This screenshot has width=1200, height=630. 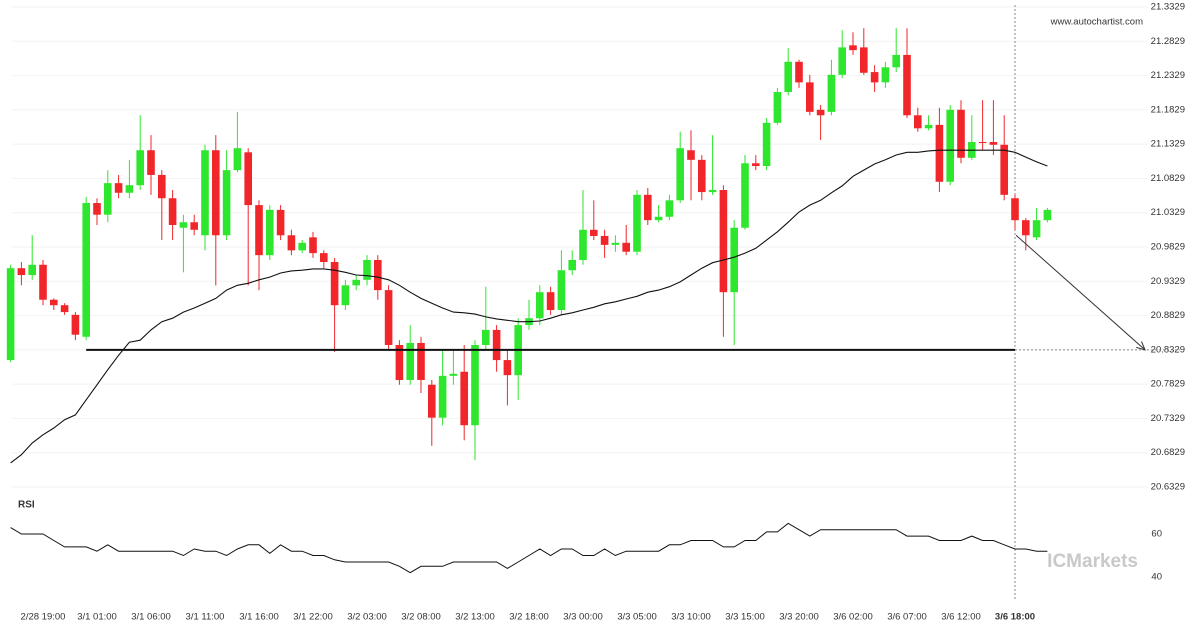 I want to click on x-tick-label: 3/6 12:00, so click(x=961, y=617).